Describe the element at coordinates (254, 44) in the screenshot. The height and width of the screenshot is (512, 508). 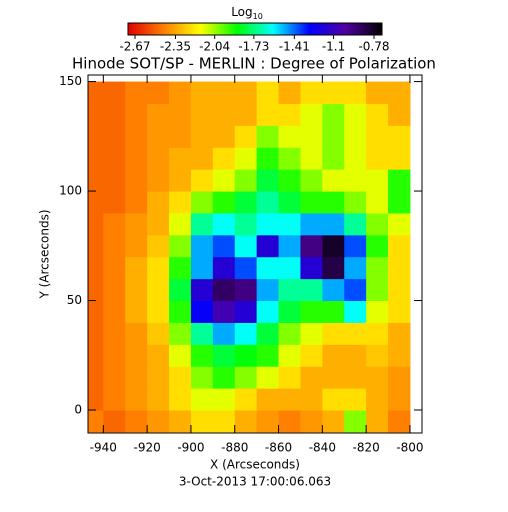
I see `colorbar-ticks: -2.67 -2.35 -2.04 -1.73 -1.41 -1.1 -0.78` at that location.